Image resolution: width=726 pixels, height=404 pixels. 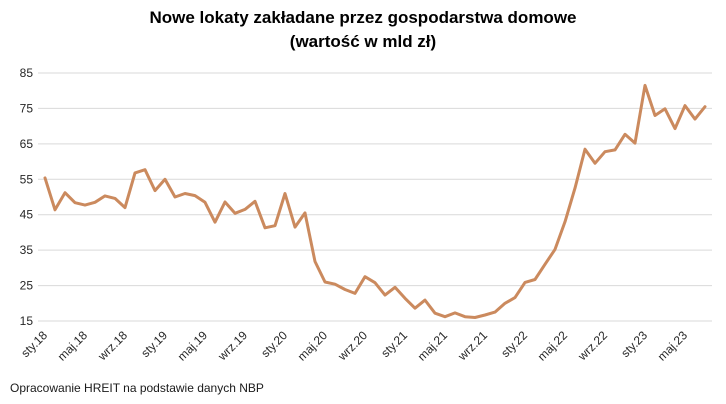 I want to click on x-axis-tick-label: sty.22, so click(x=514, y=344).